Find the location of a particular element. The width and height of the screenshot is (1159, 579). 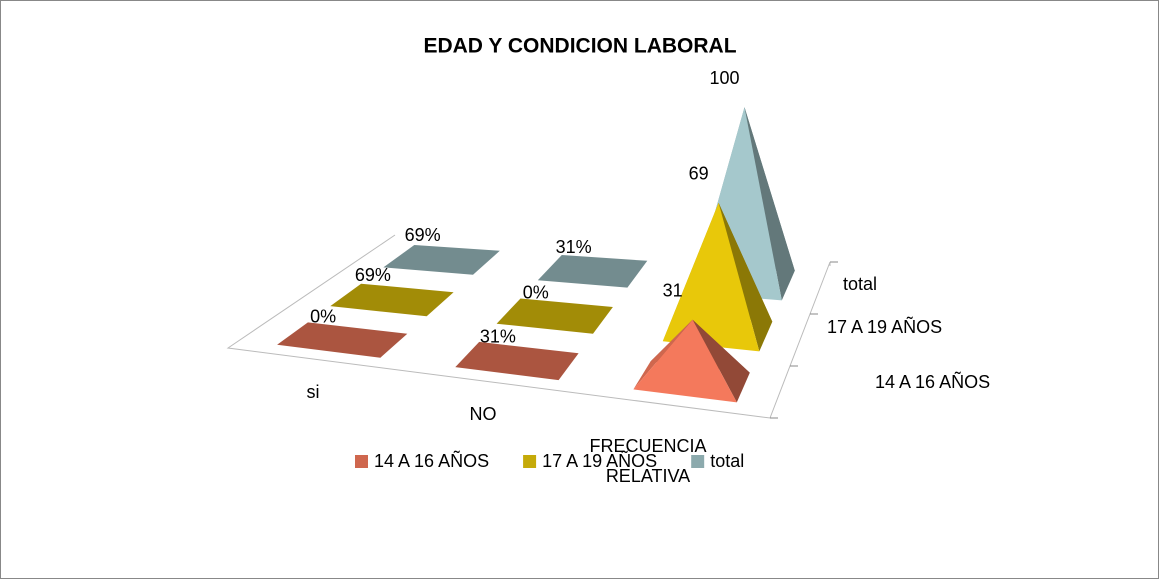

legend-label: 14 A 16 AÑOS is located at coordinates (431, 460).